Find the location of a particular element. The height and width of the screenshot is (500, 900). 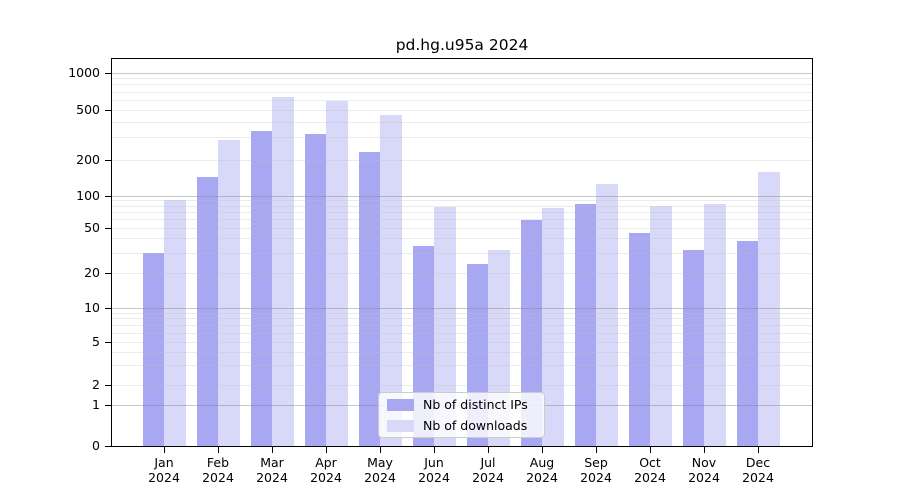

bar-ips-oct is located at coordinates (639, 339).